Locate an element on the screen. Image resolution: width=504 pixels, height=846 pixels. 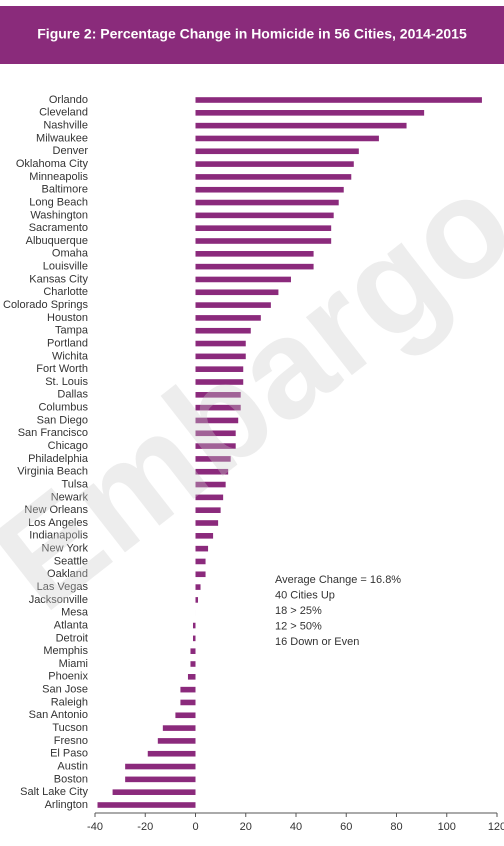
x-tick-label: 80 is located at coordinates (396, 827).